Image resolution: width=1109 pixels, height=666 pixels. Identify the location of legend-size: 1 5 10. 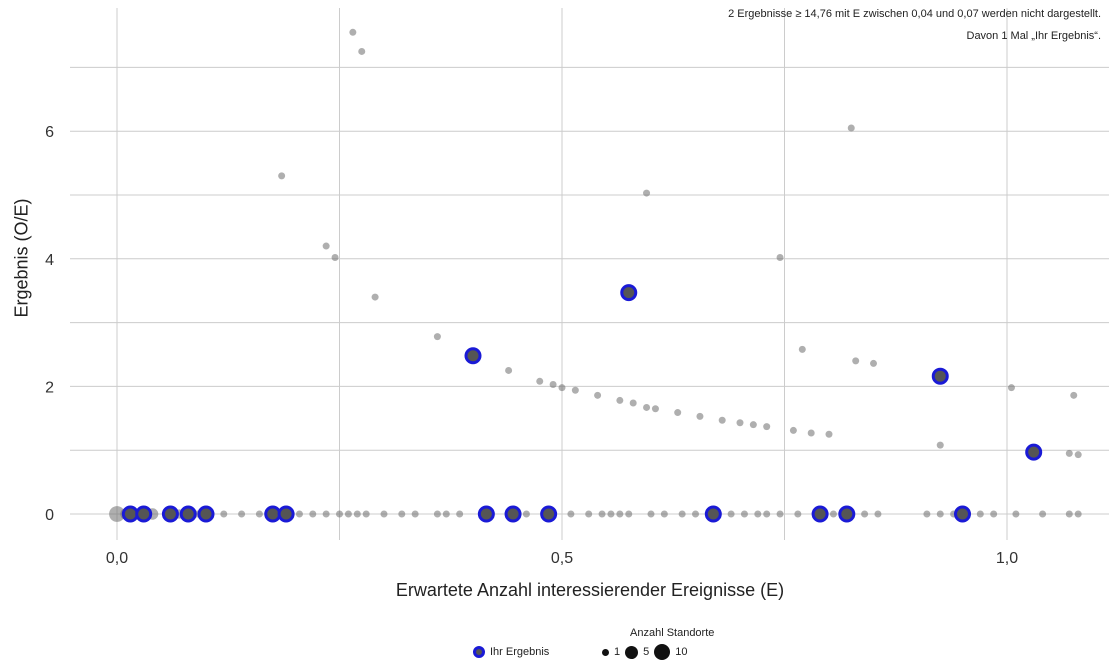
(645, 652).